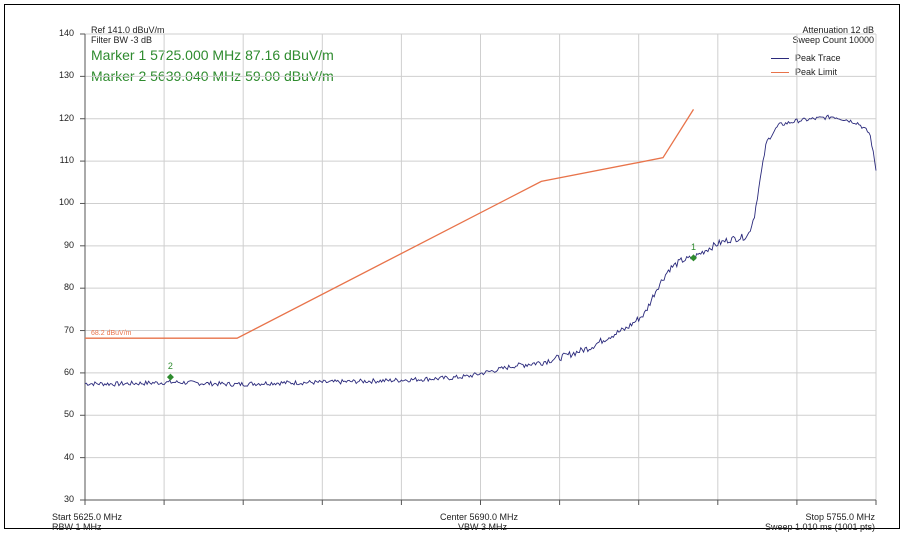  I want to click on y-tick-label: 80, so click(68, 287).